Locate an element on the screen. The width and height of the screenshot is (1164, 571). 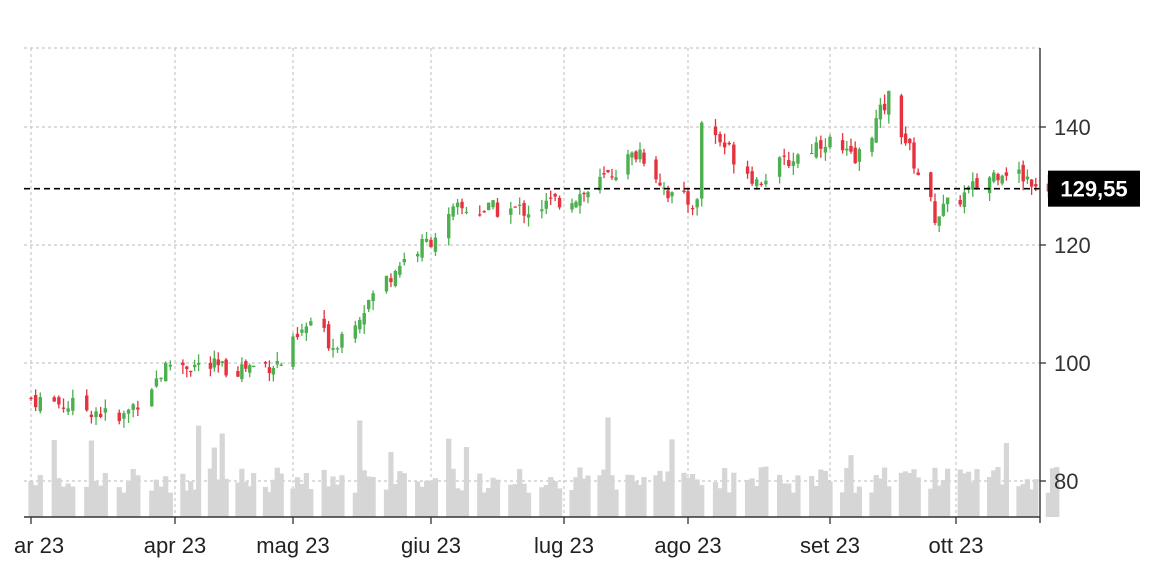
x-tick-label: lug 23 is located at coordinates (564, 545).